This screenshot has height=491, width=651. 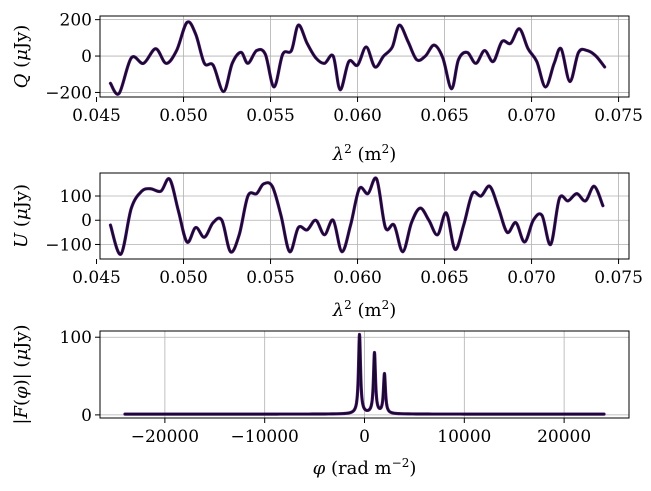 What do you see at coordinates (68, 93) in the screenshot?
I see `y-tick-label: −200` at bounding box center [68, 93].